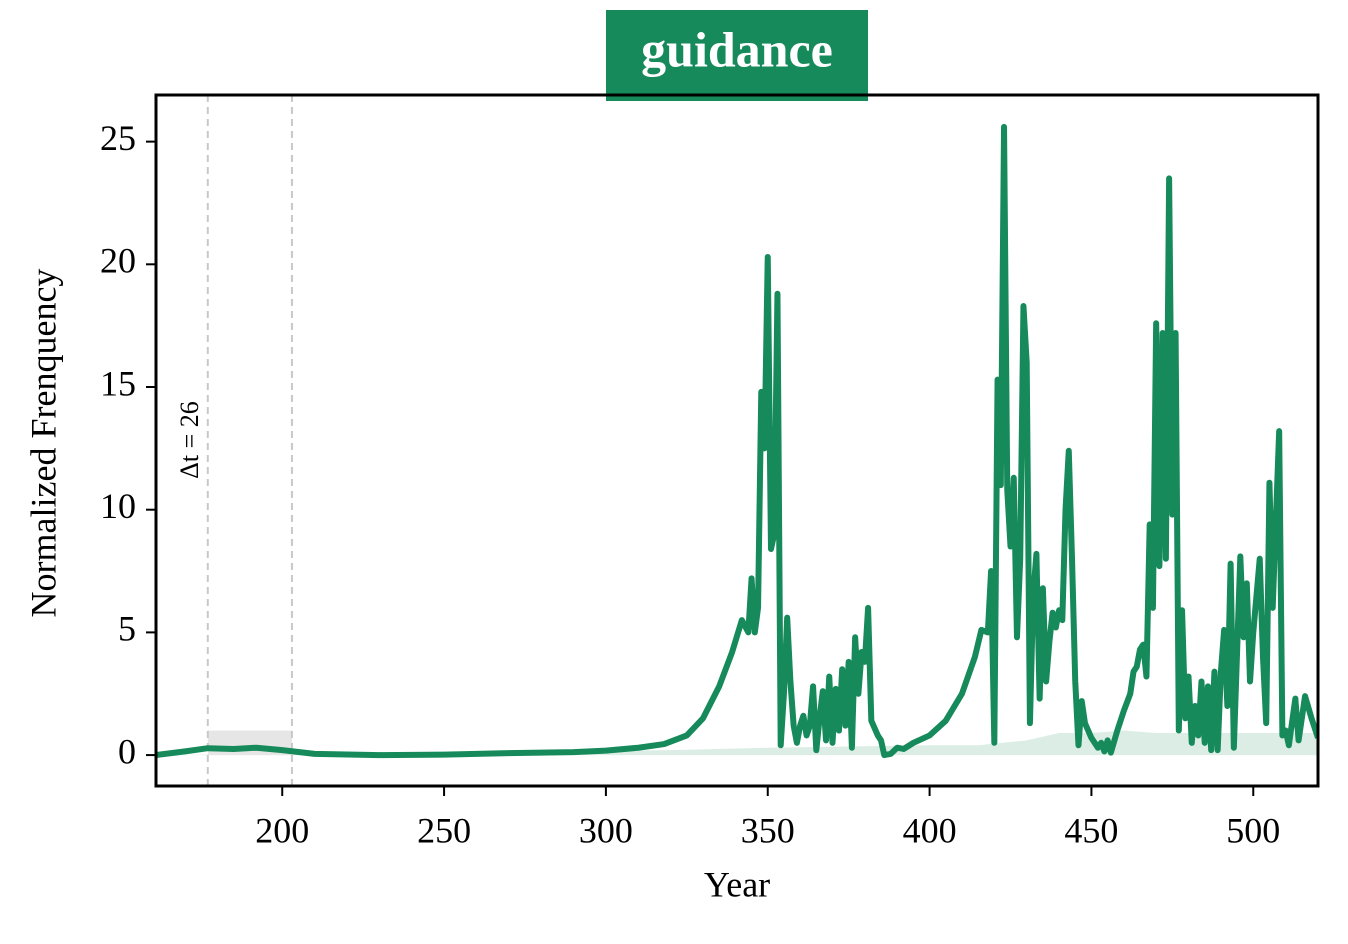 This screenshot has width=1348, height=944. What do you see at coordinates (930, 830) in the screenshot?
I see `x-tick-label: 400` at bounding box center [930, 830].